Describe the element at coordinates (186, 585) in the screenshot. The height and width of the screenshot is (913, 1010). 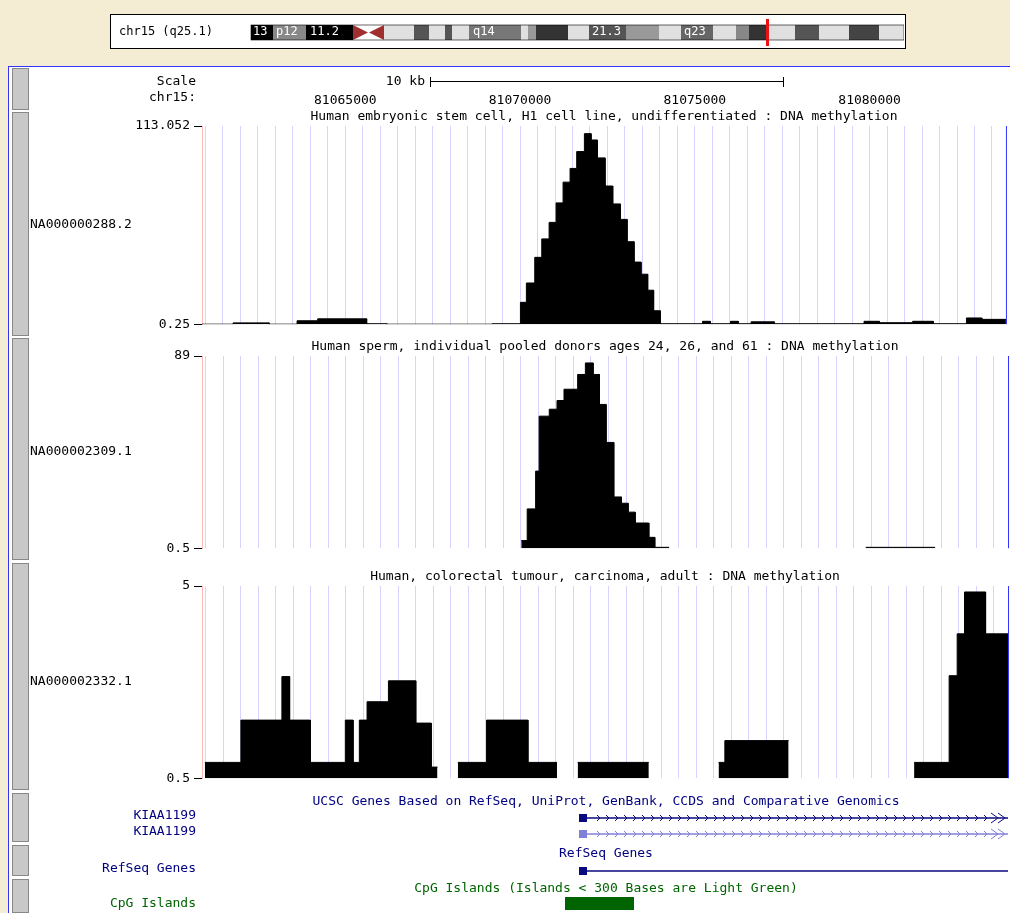
I see `y-tick-label: 5` at that location.